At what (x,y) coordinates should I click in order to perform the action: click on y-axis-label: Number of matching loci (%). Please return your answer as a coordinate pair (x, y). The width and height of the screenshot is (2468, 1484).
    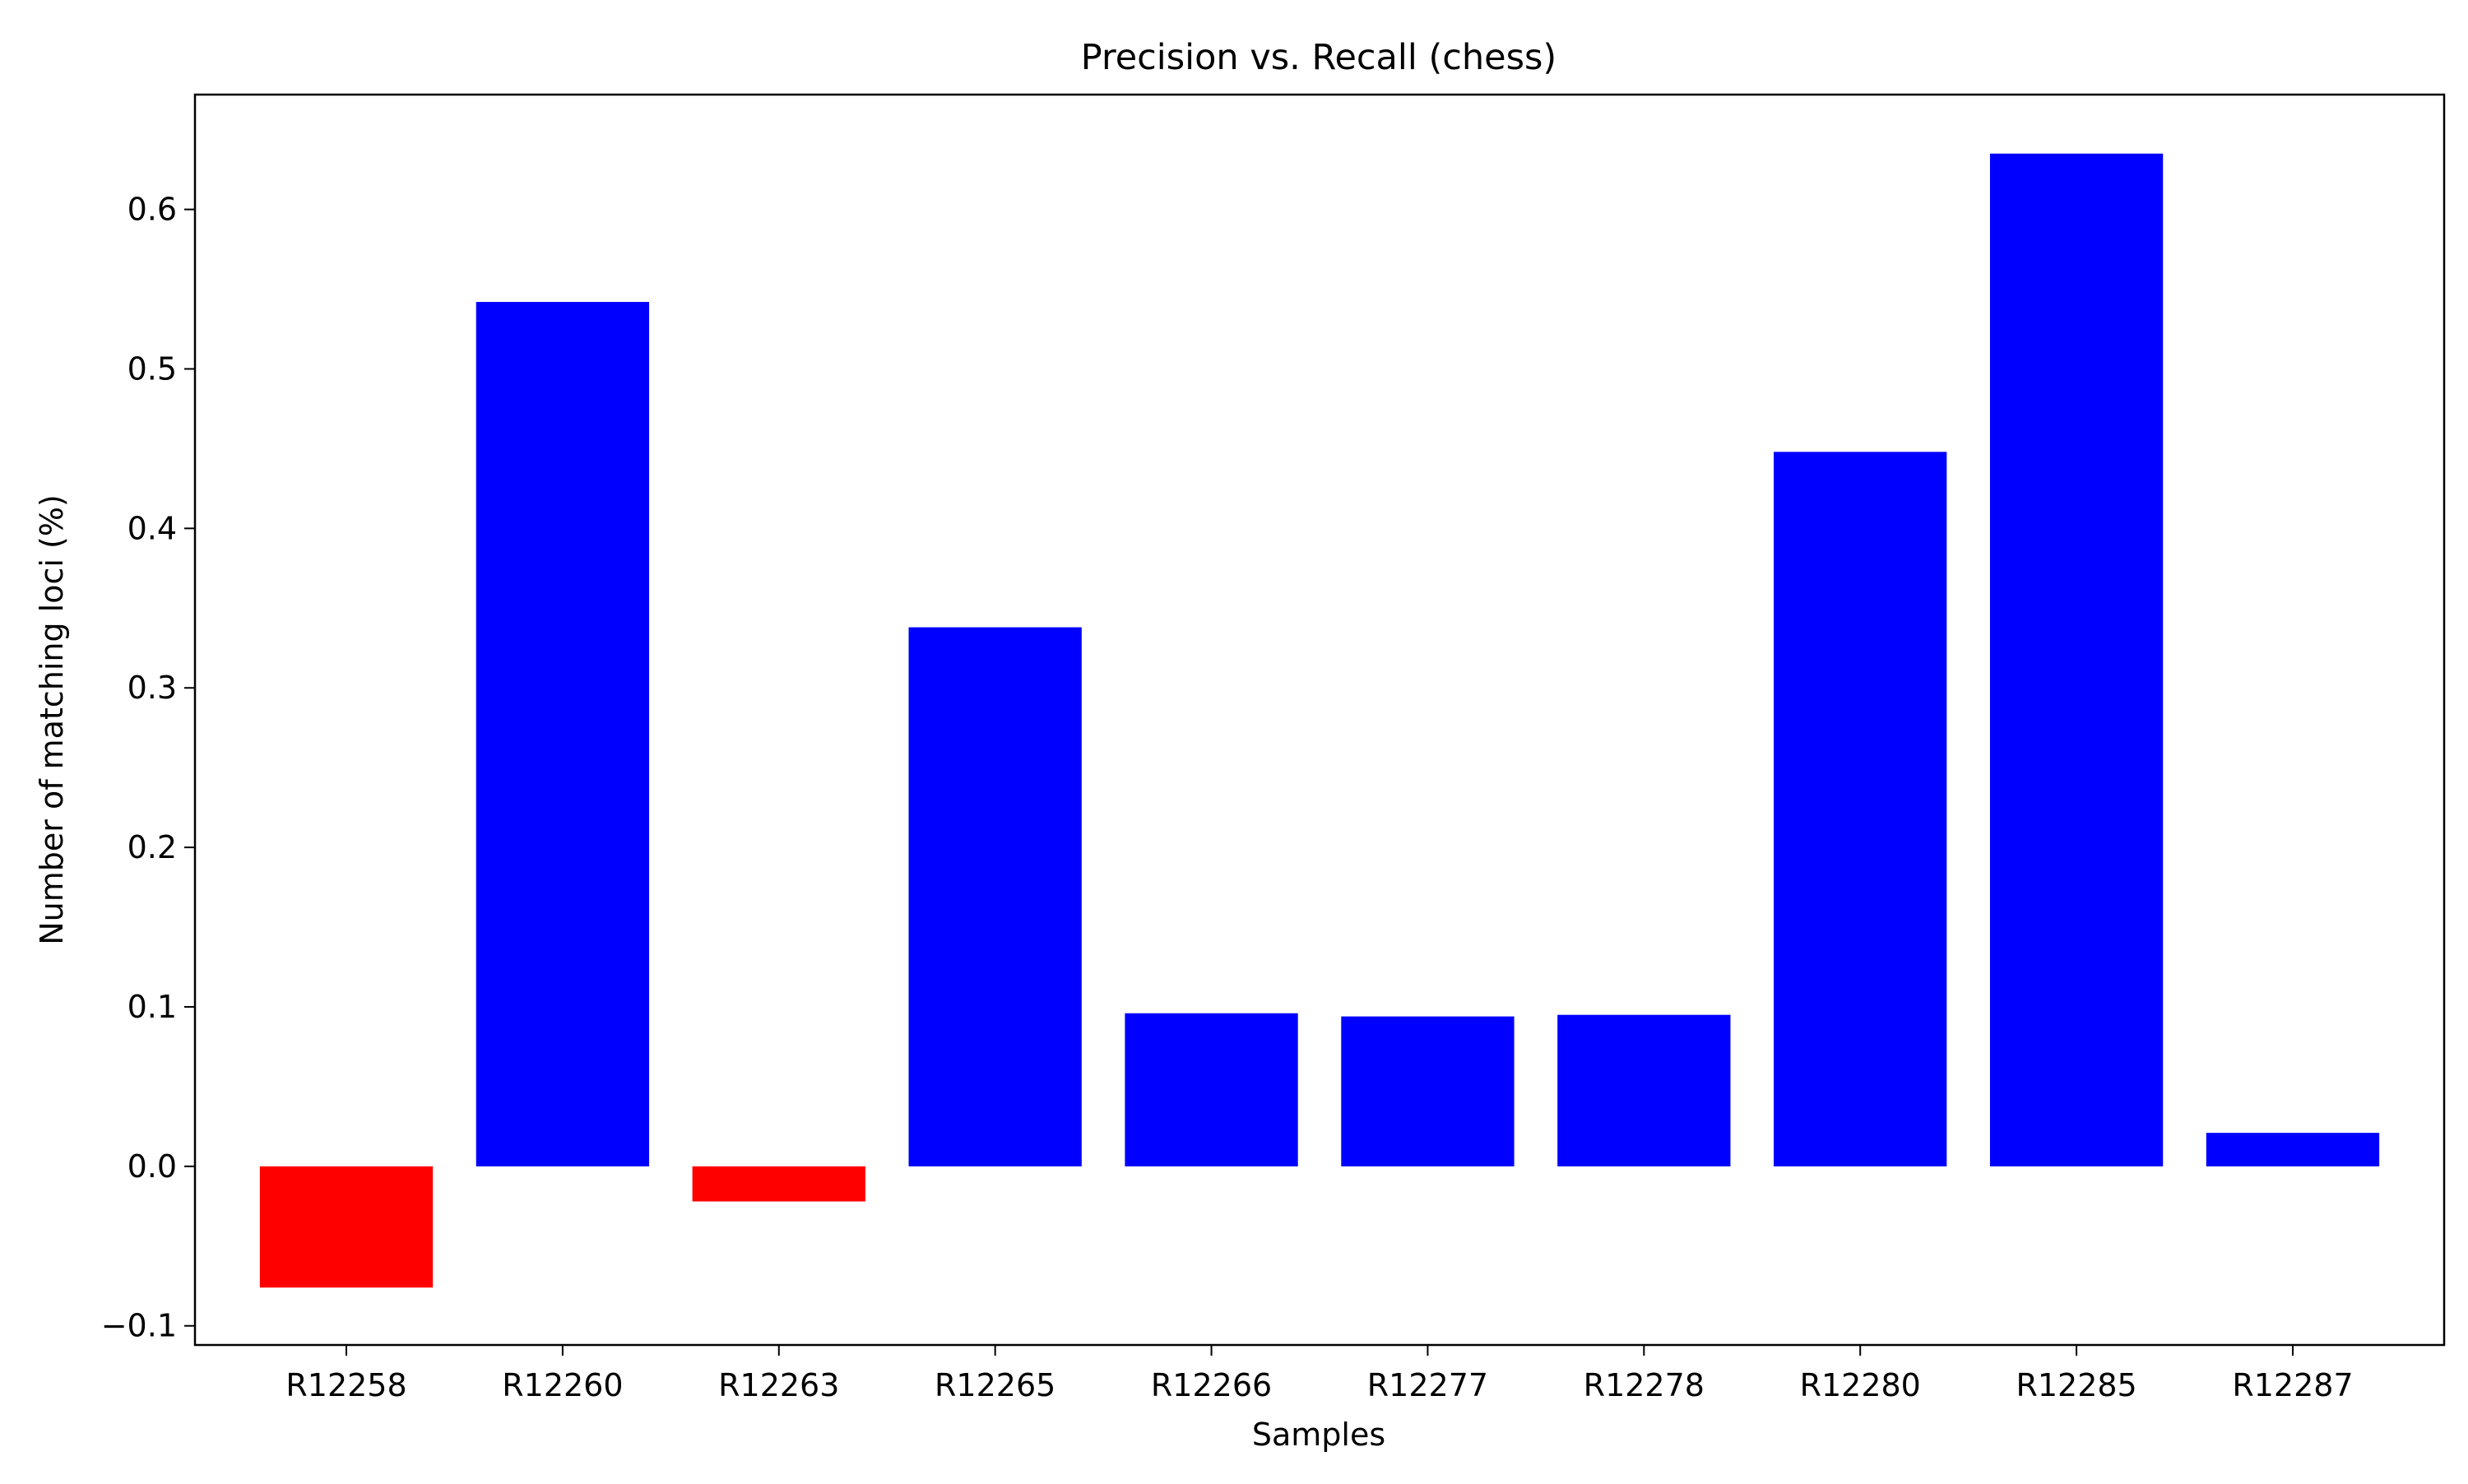
    Looking at the image, I should click on (52, 719).